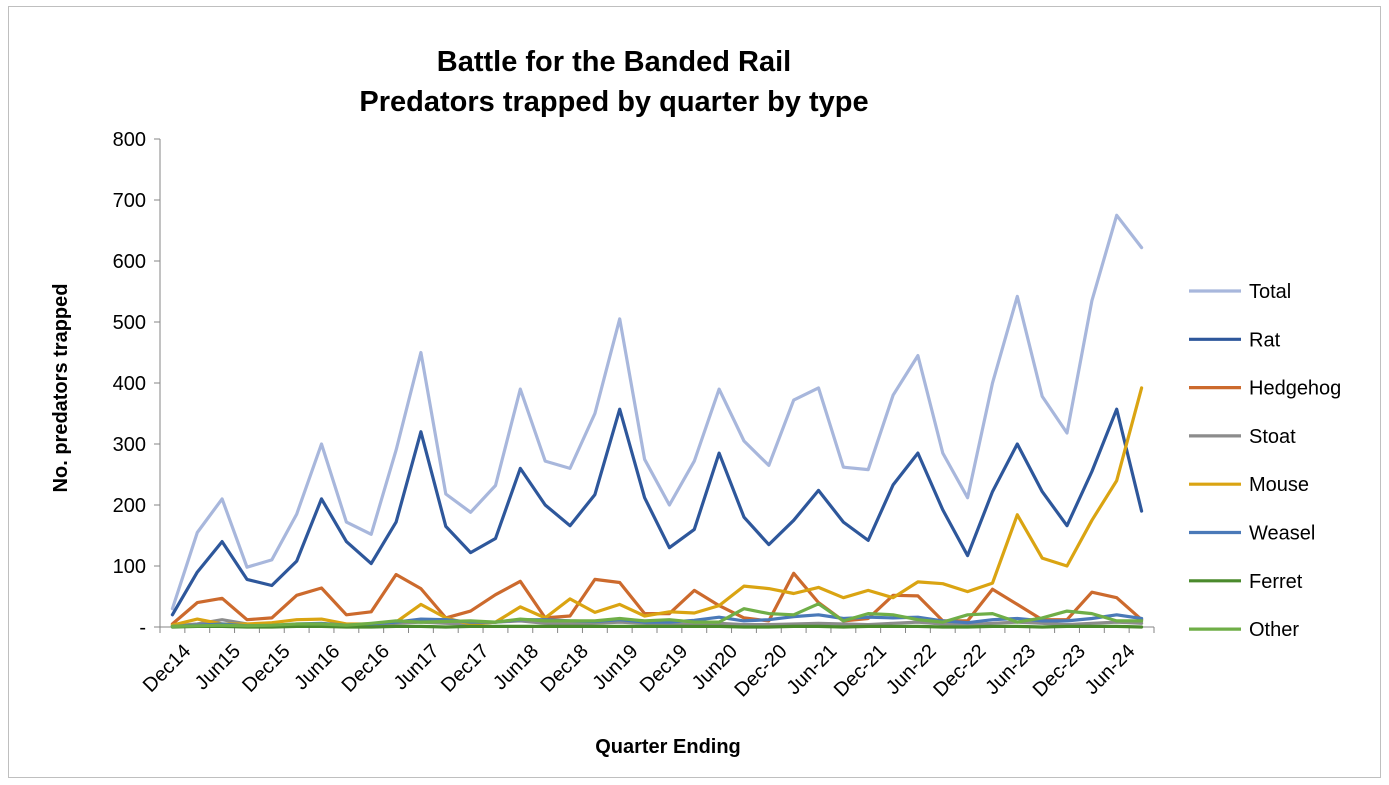 The height and width of the screenshot is (785, 1389). Describe the element at coordinates (129, 506) in the screenshot. I see `y-tick-label: 200` at that location.